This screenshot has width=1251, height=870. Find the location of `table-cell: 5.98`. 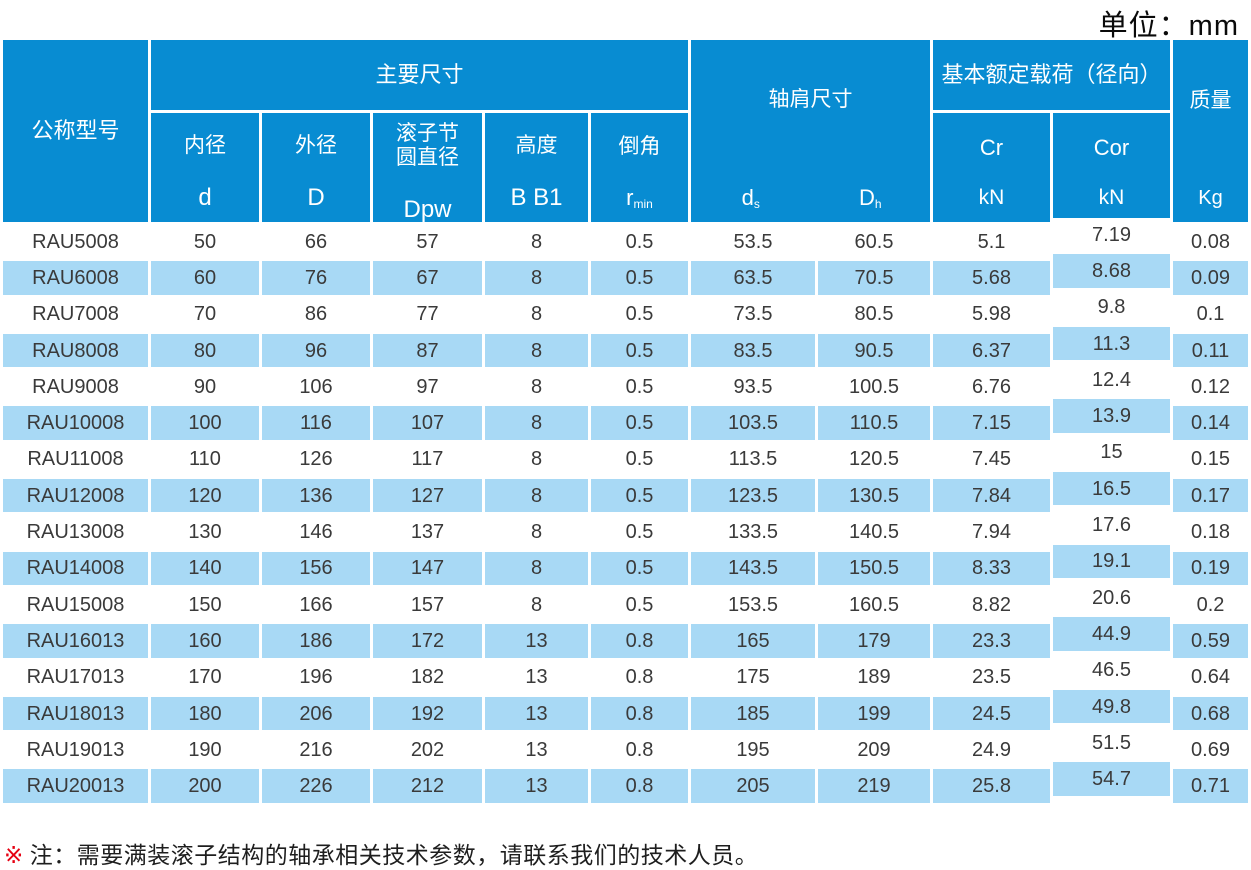

table-cell: 5.98 is located at coordinates (991, 314).